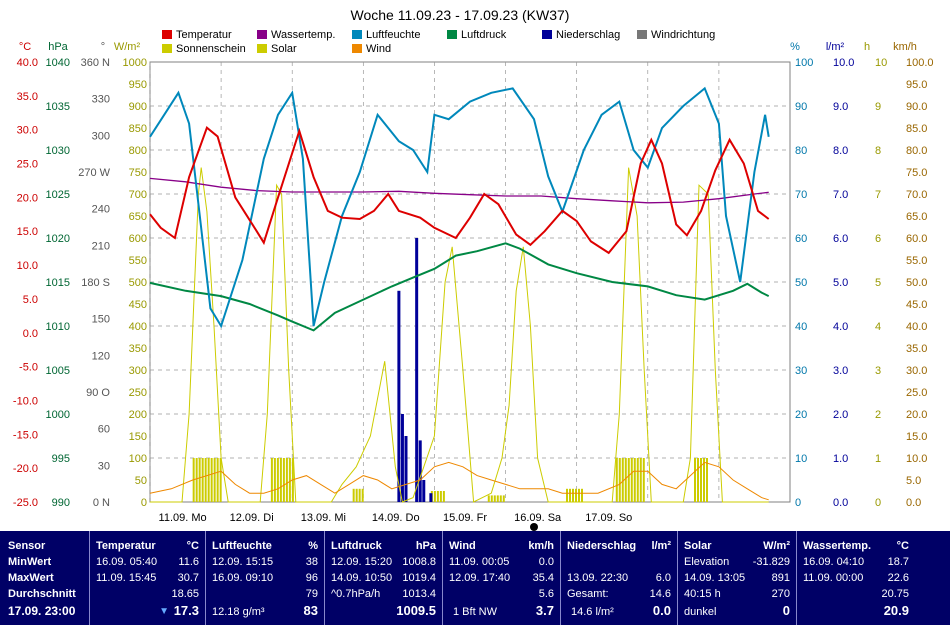 The width and height of the screenshot is (950, 625). Describe the element at coordinates (840, 195) in the screenshot. I see `axis-tick-lm2: 7.0` at that location.